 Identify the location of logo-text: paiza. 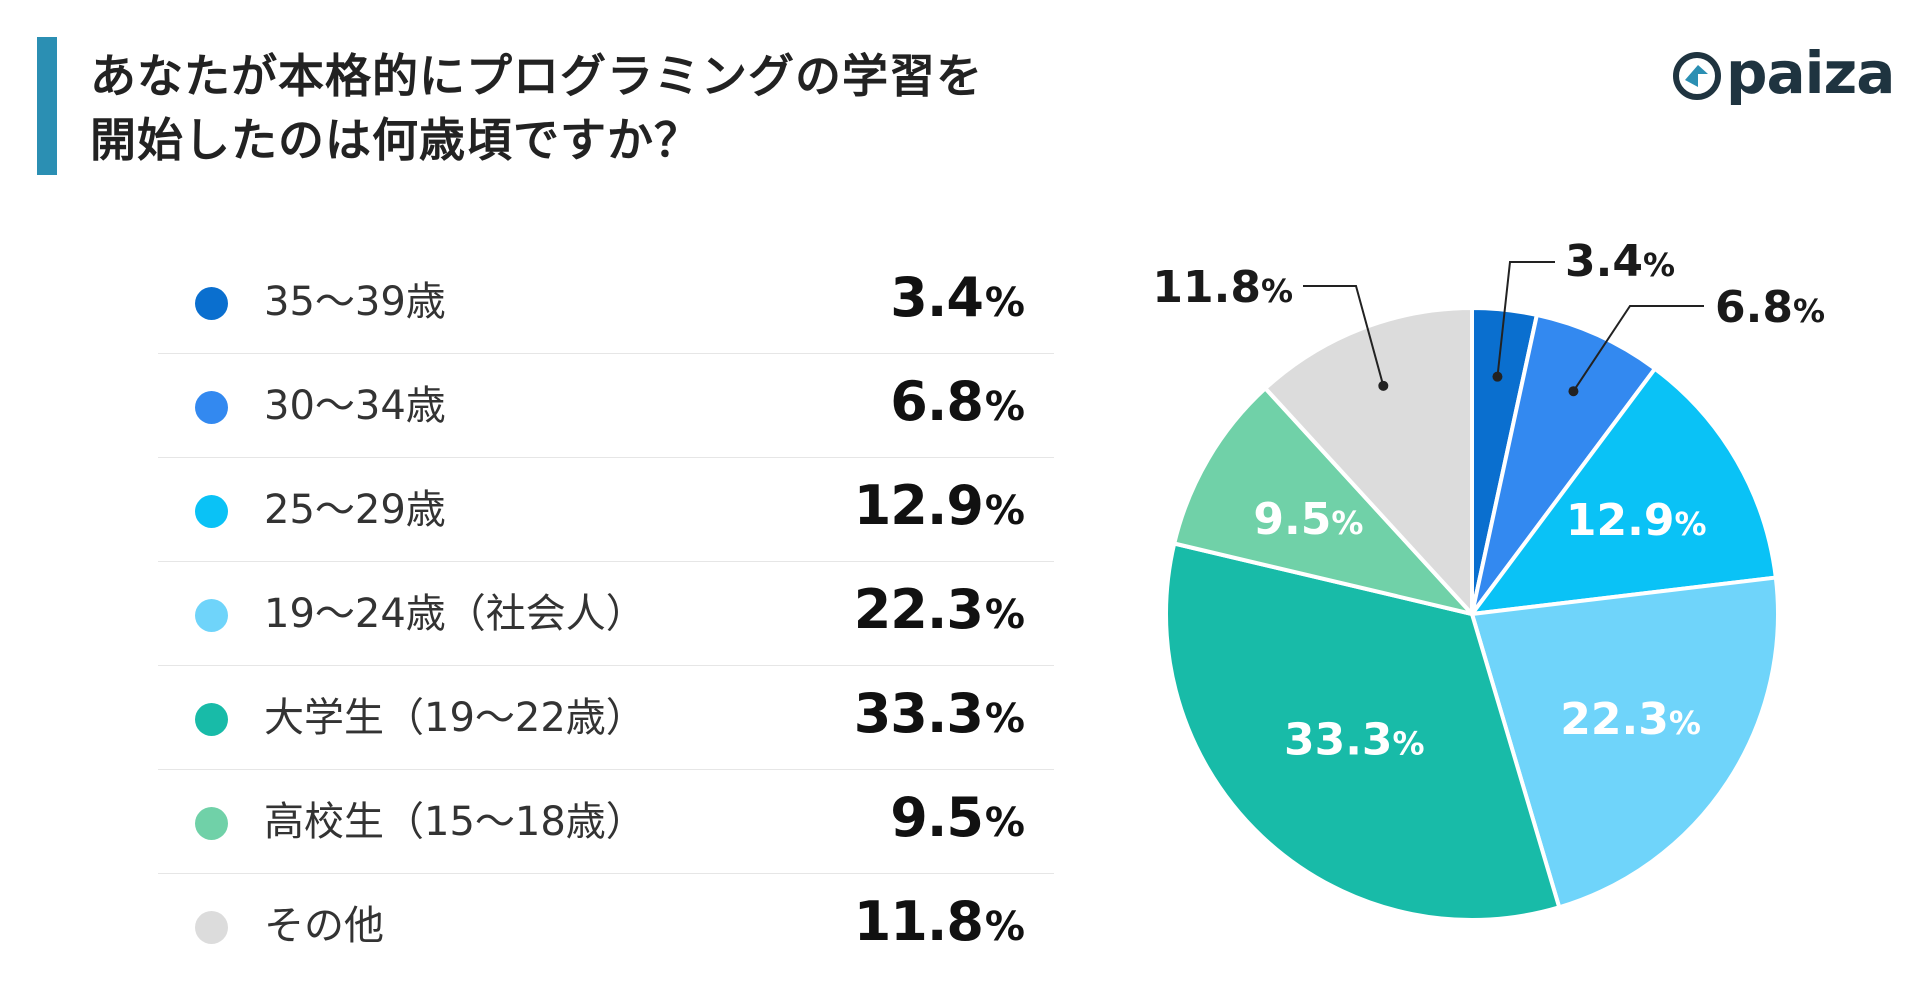
(1810, 73).